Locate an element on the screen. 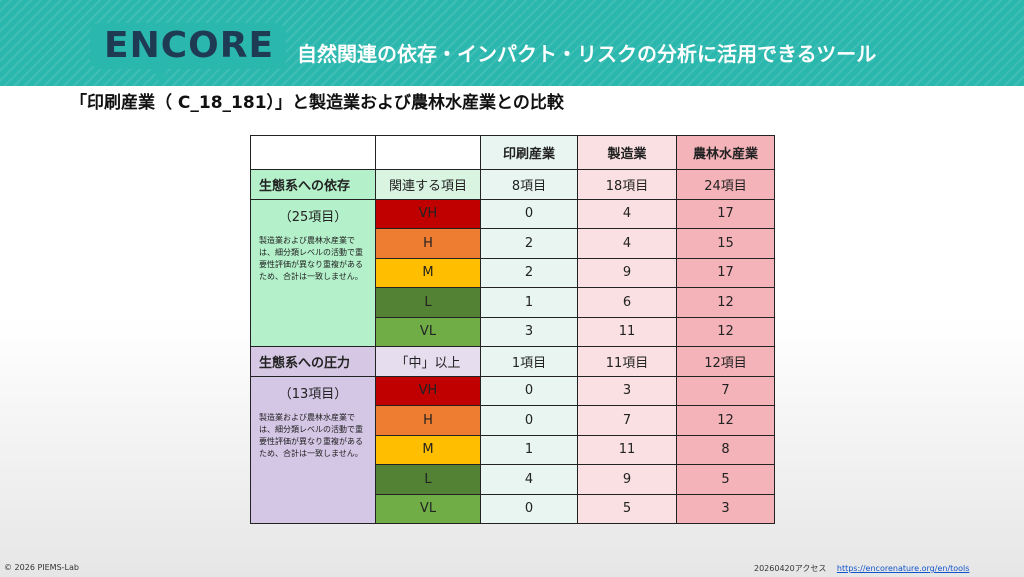  column-header-manufacturing: 製造業 is located at coordinates (627, 152).